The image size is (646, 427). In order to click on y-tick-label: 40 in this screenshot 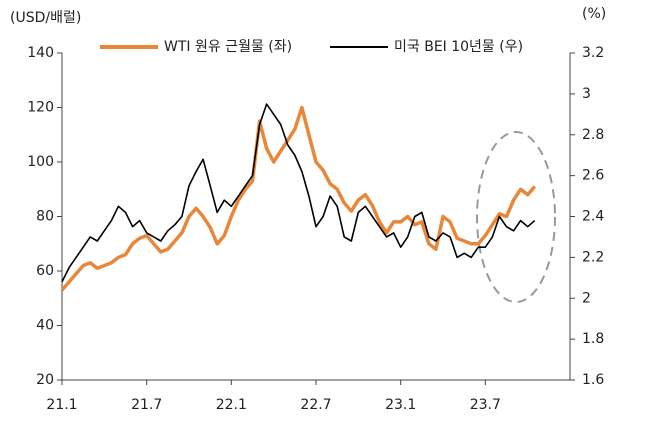, I will do `click(45, 326)`.